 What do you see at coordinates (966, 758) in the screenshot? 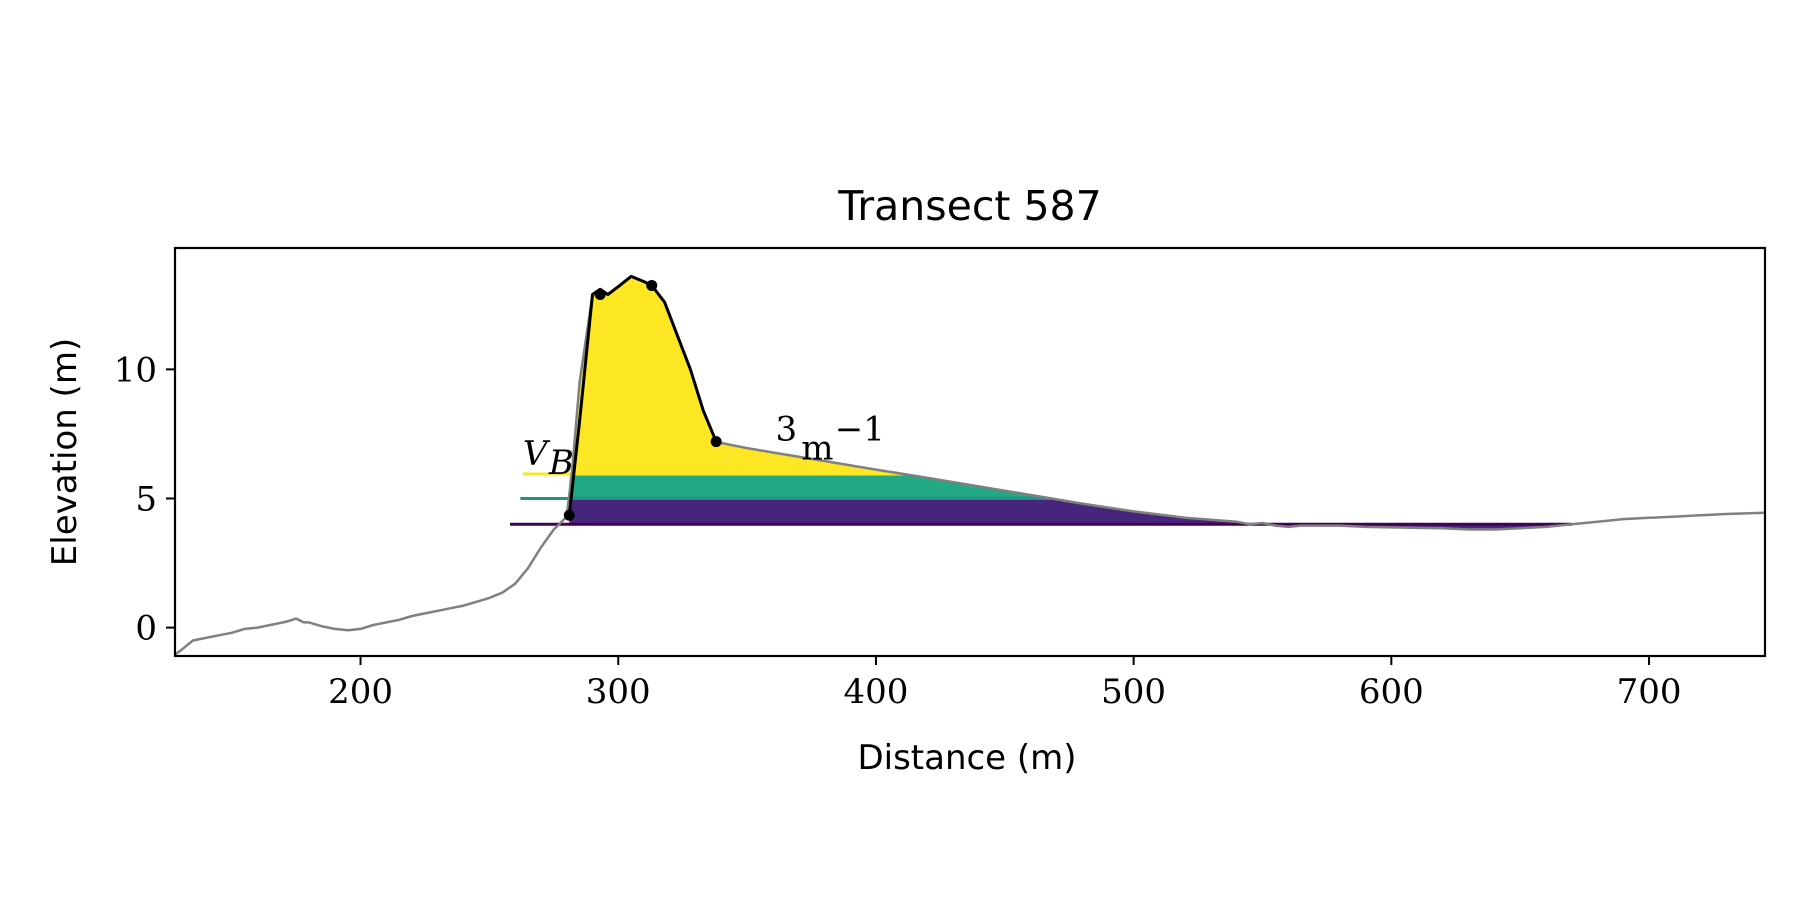
I see `x-axis-label: Distance (m)` at bounding box center [966, 758].